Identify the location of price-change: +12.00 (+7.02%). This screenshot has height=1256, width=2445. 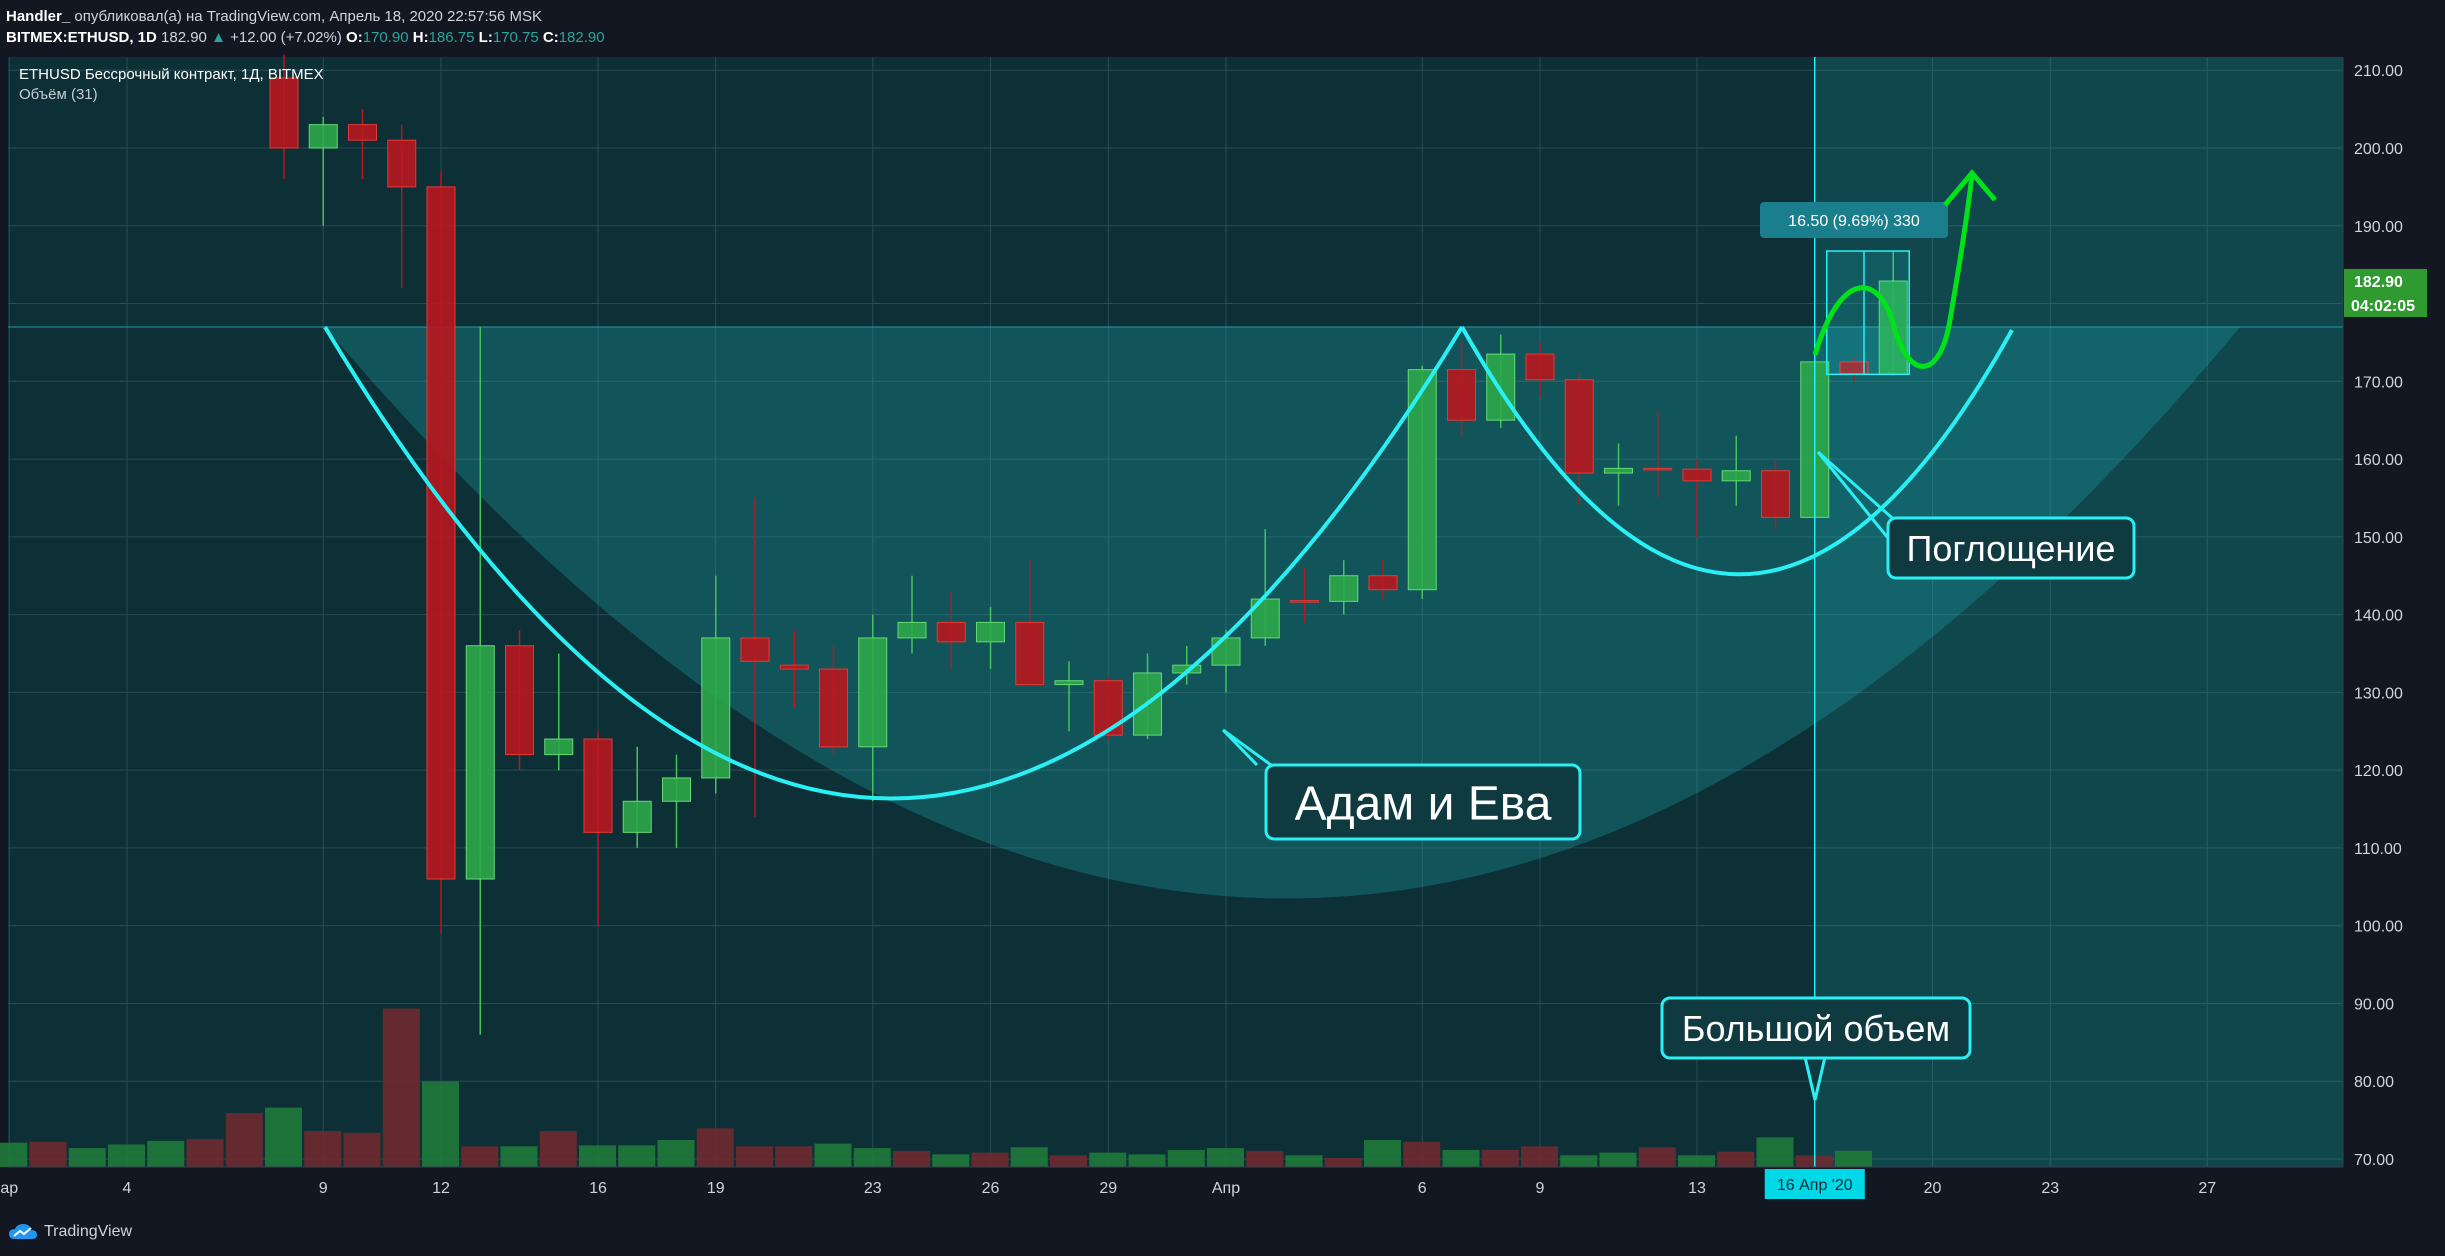
(286, 37).